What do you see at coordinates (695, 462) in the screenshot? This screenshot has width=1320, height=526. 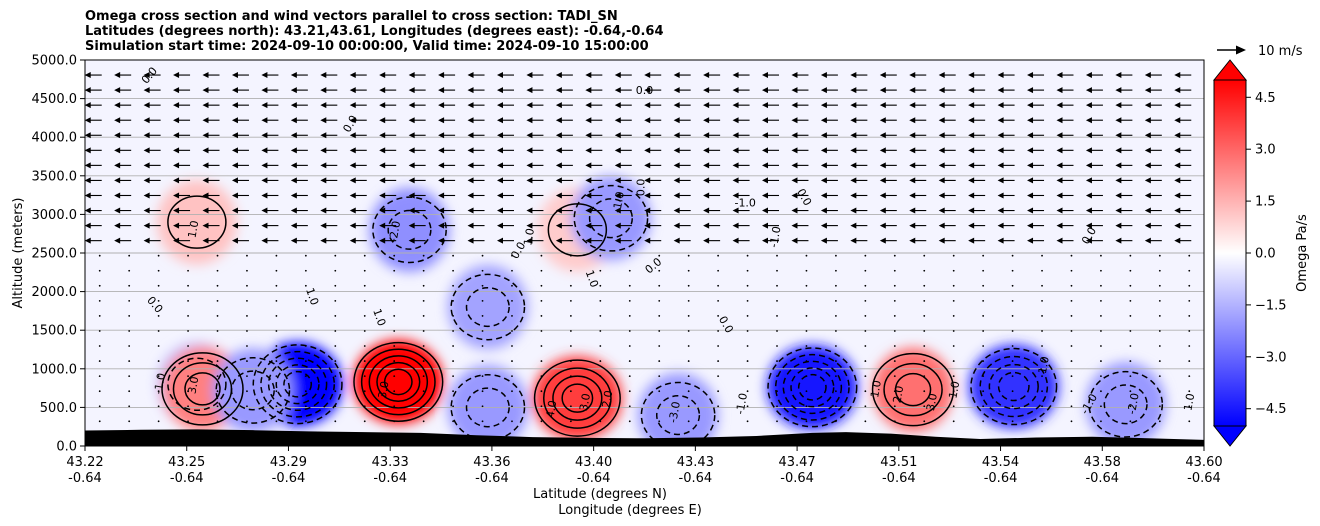 I see `x-tick-label-lat: 43.43` at bounding box center [695, 462].